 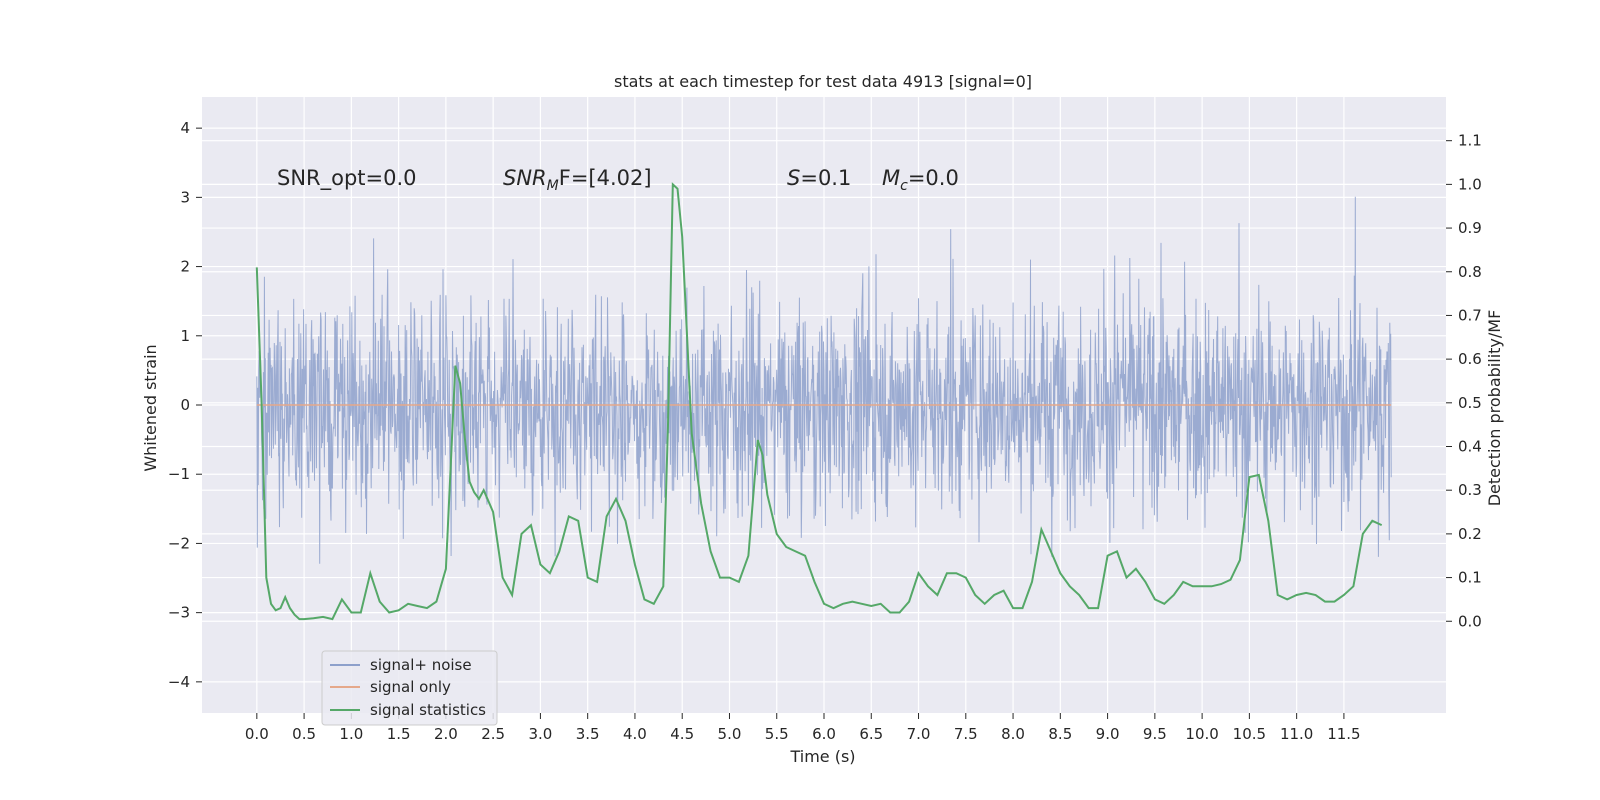 I want to click on legend-box, so click(x=409, y=688).